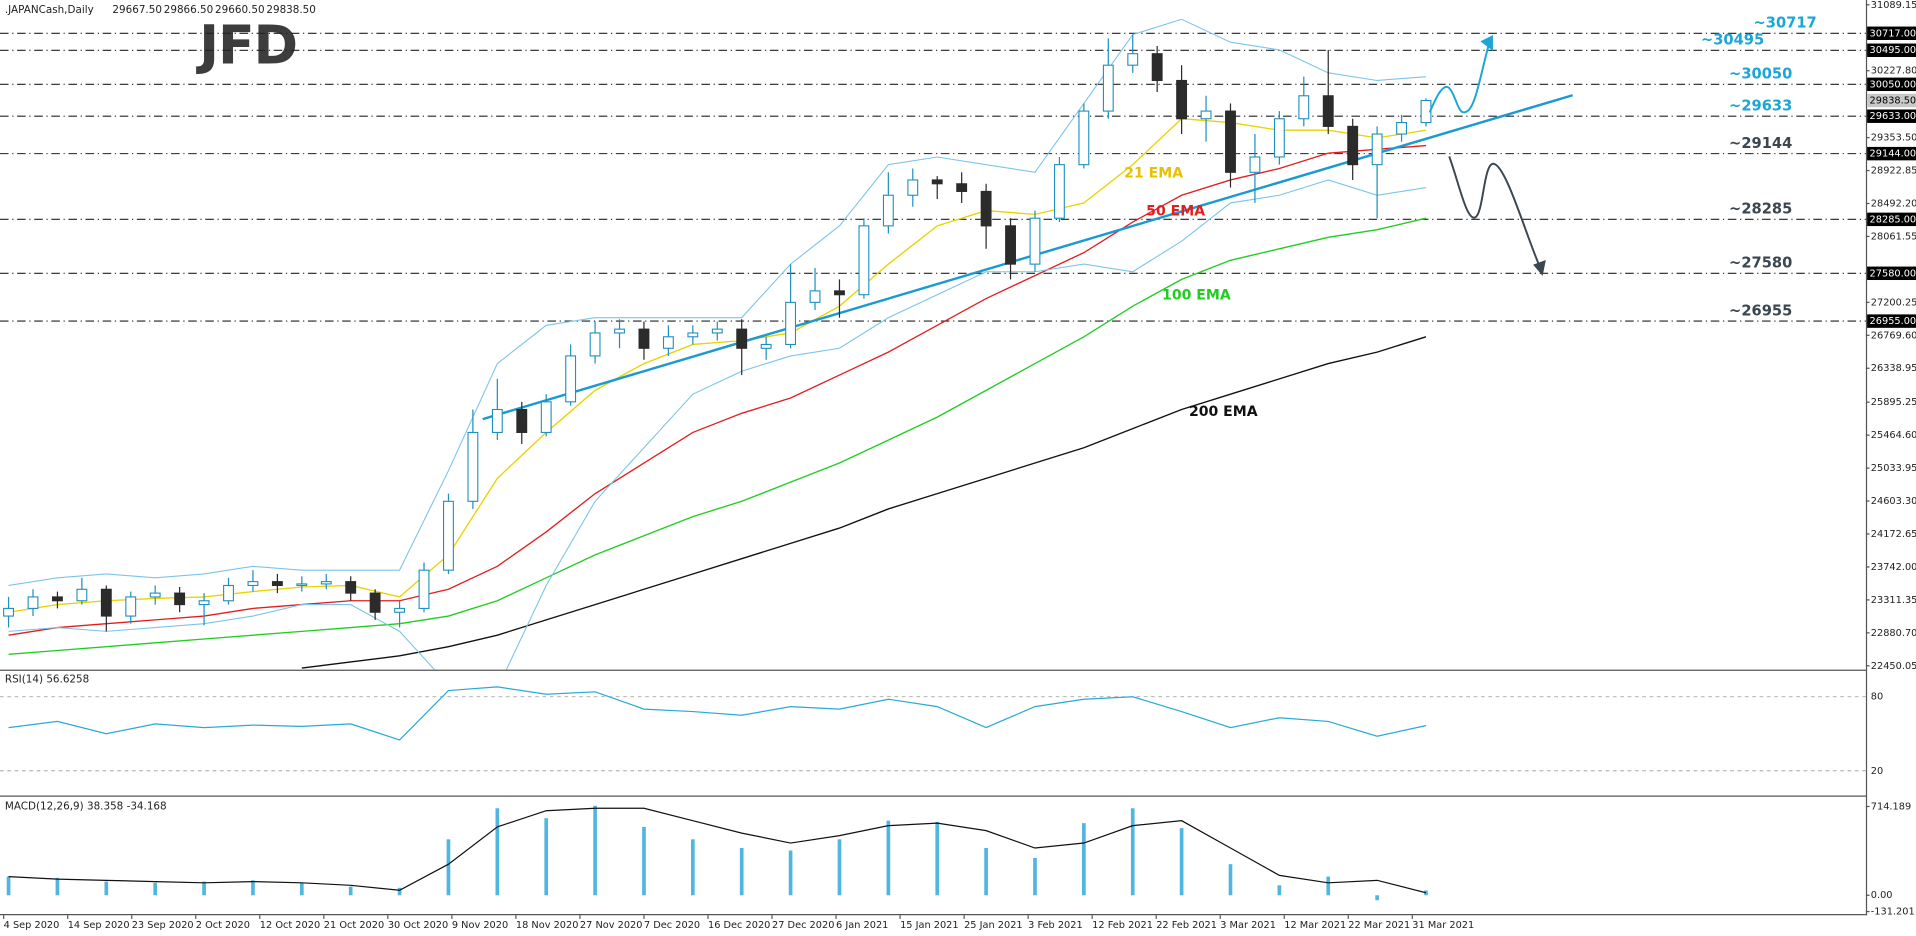  What do you see at coordinates (480, 925) in the screenshot?
I see `x-tick-label: 9 Nov 2020` at bounding box center [480, 925].